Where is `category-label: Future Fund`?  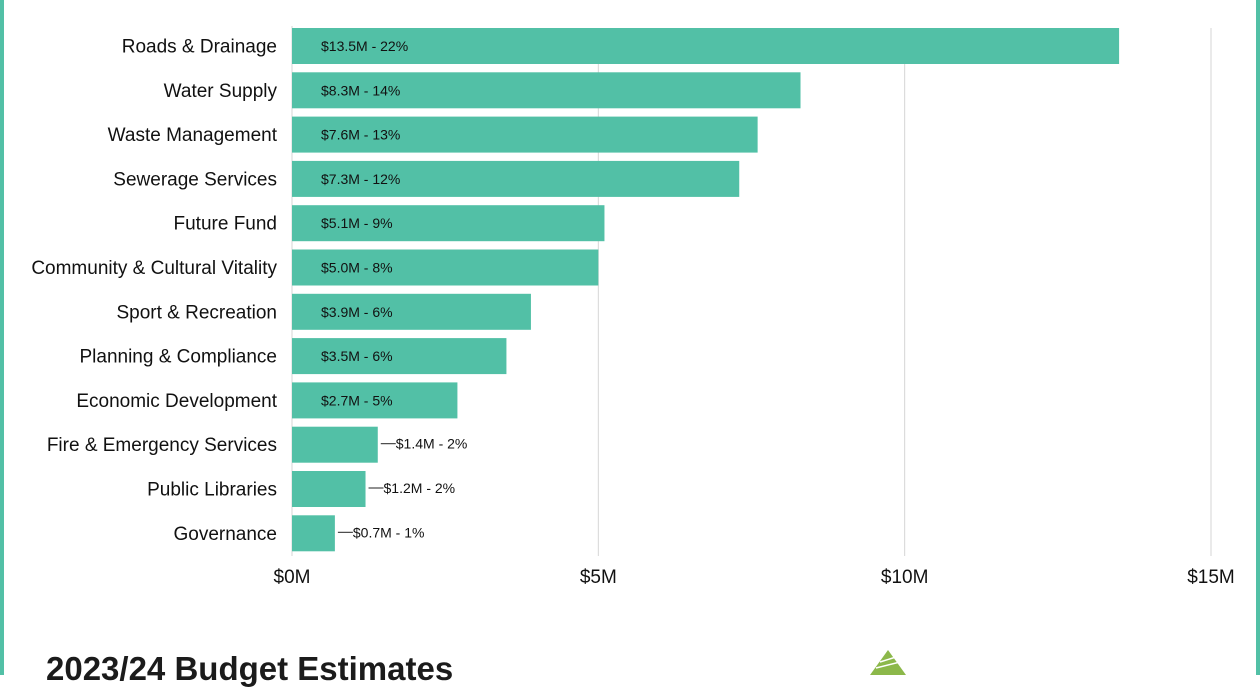 category-label: Future Fund is located at coordinates (226, 224).